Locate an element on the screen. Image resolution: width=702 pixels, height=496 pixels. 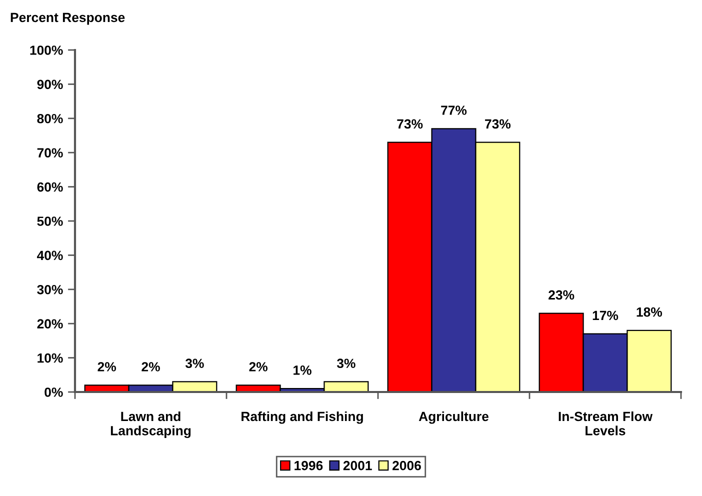
y-tick-label: 20% is located at coordinates (50, 324).